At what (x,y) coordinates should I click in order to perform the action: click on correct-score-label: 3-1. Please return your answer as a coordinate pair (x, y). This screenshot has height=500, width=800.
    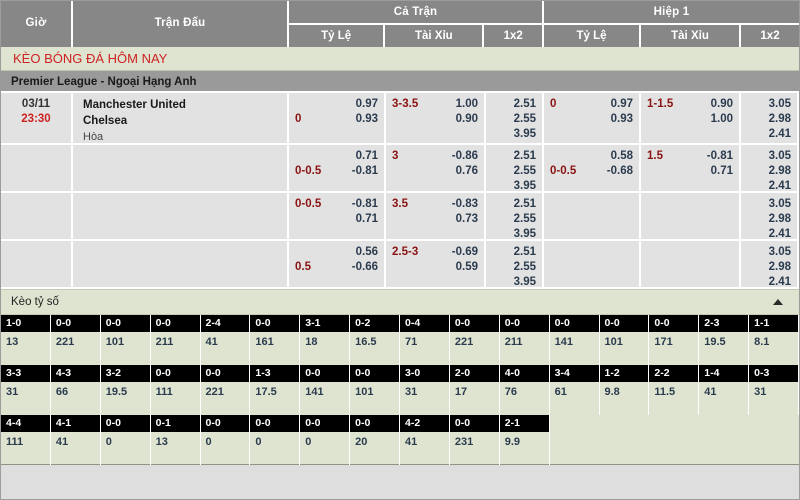
    Looking at the image, I should click on (325, 323).